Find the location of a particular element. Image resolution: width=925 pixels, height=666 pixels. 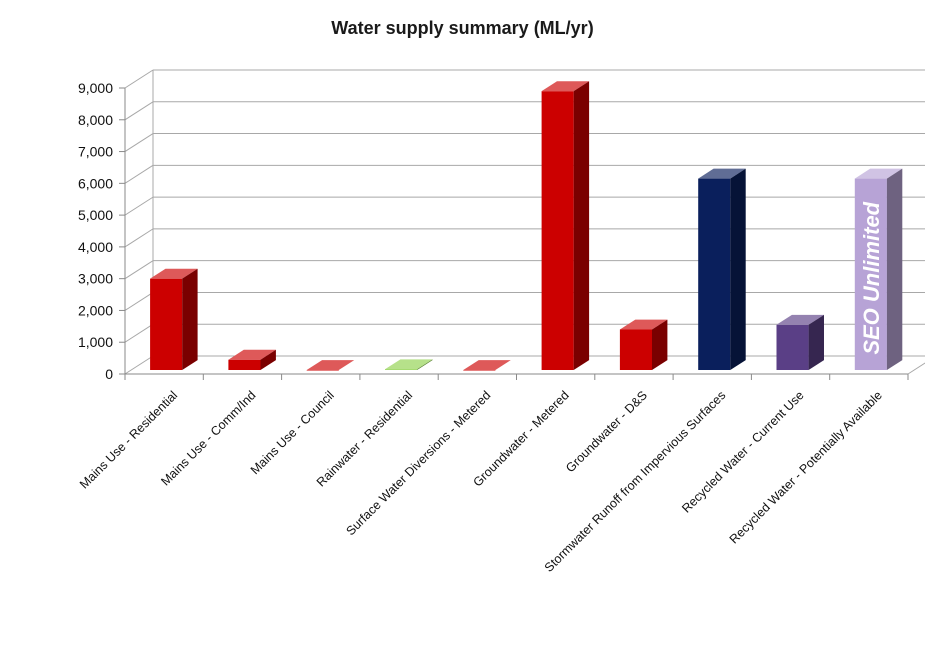

bar-annotation: SEO Unlimited is located at coordinates (871, 277).